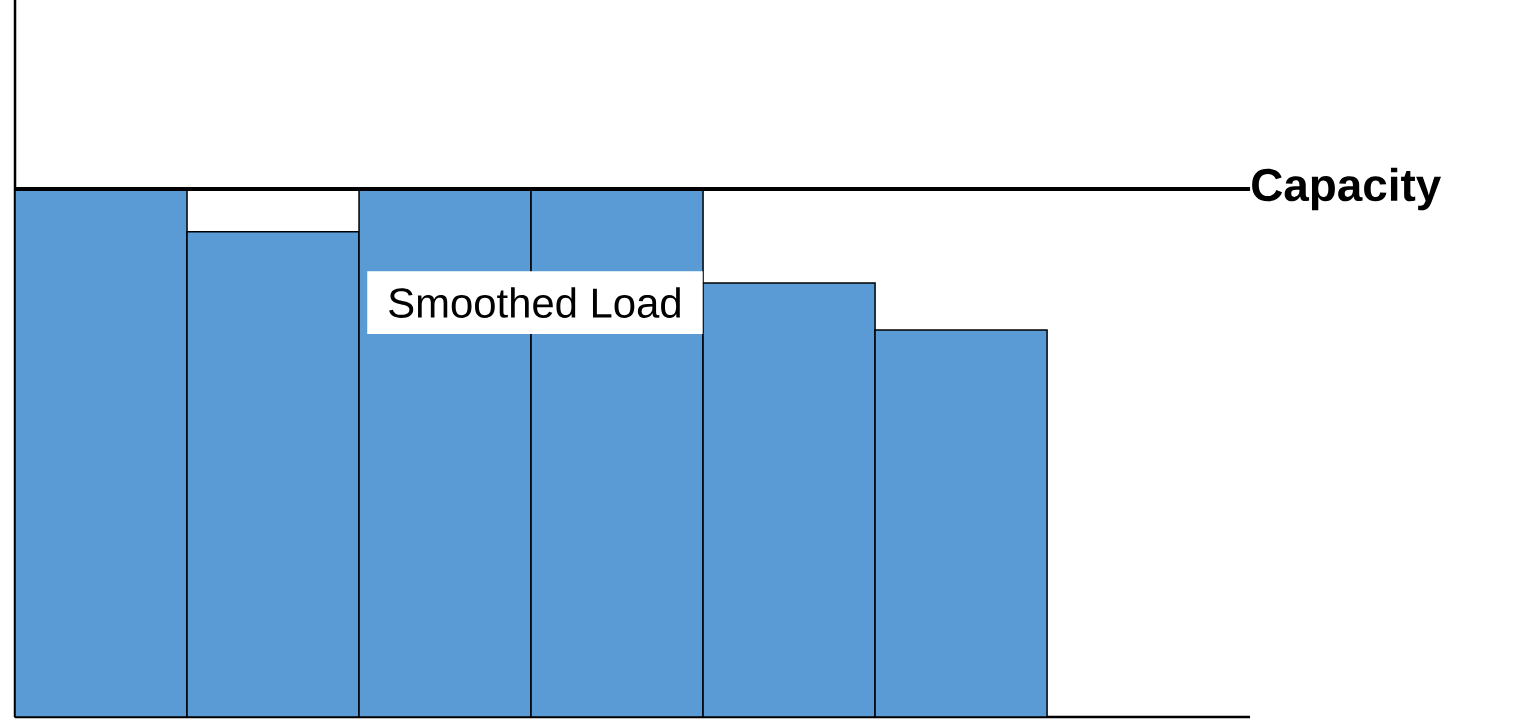 The image size is (1527, 720). I want to click on annotation: Smoothed Load, so click(534, 302).